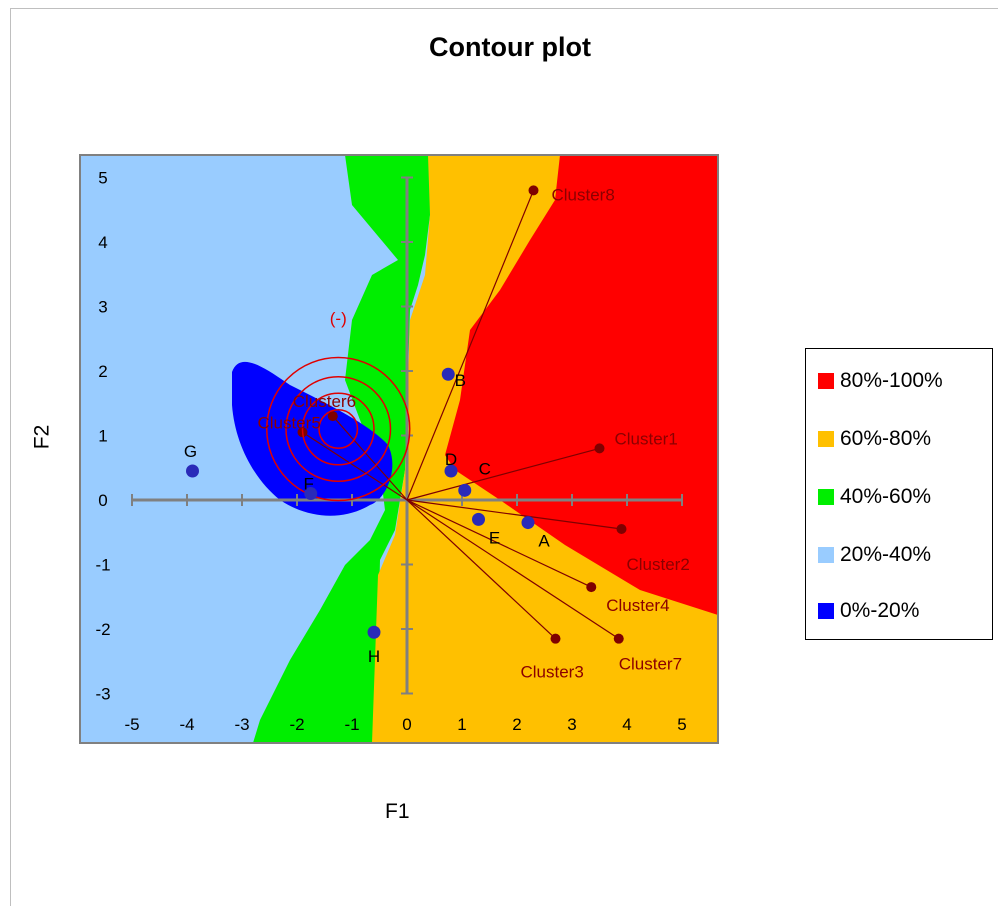 The width and height of the screenshot is (998, 906). I want to click on observation-label: B, so click(460, 380).